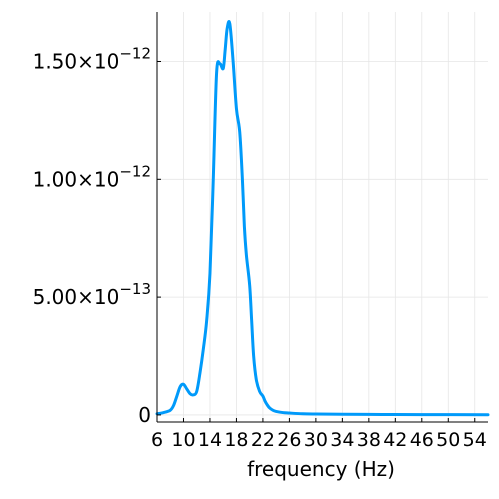 This screenshot has height=499, width=499. Describe the element at coordinates (321, 469) in the screenshot. I see `x-axis-label: frequency (Hz)` at that location.